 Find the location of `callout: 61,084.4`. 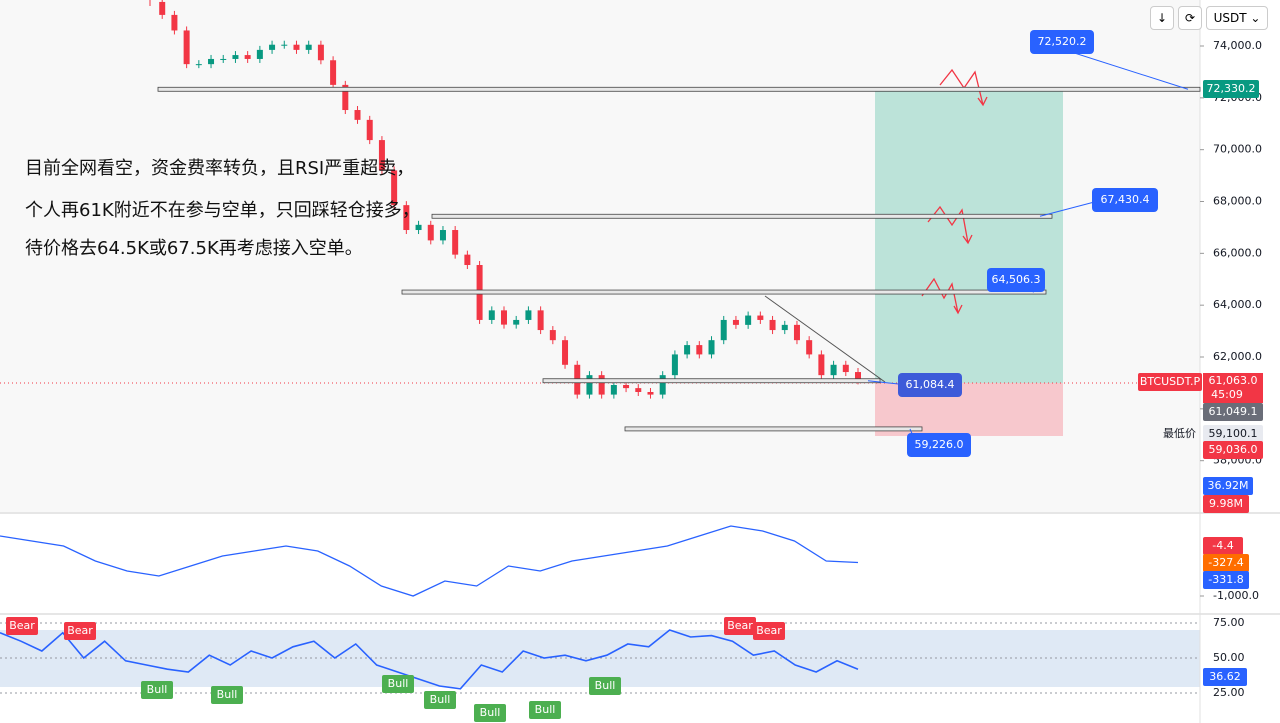

callout: 61,084.4 is located at coordinates (930, 384).